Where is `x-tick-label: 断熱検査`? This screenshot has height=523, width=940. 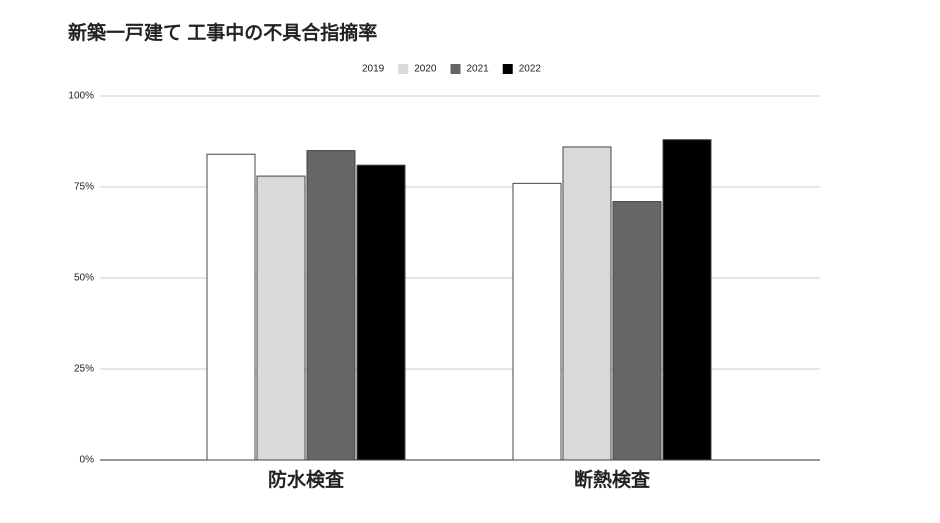 x-tick-label: 断熱検査 is located at coordinates (612, 479).